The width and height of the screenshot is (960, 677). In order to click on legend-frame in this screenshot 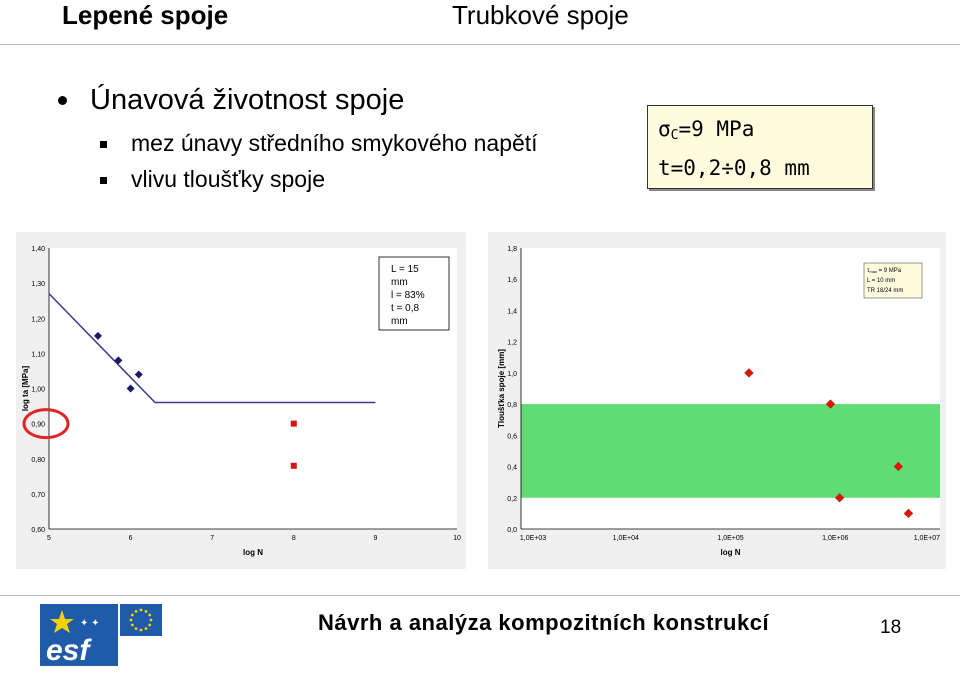, I will do `click(893, 280)`.